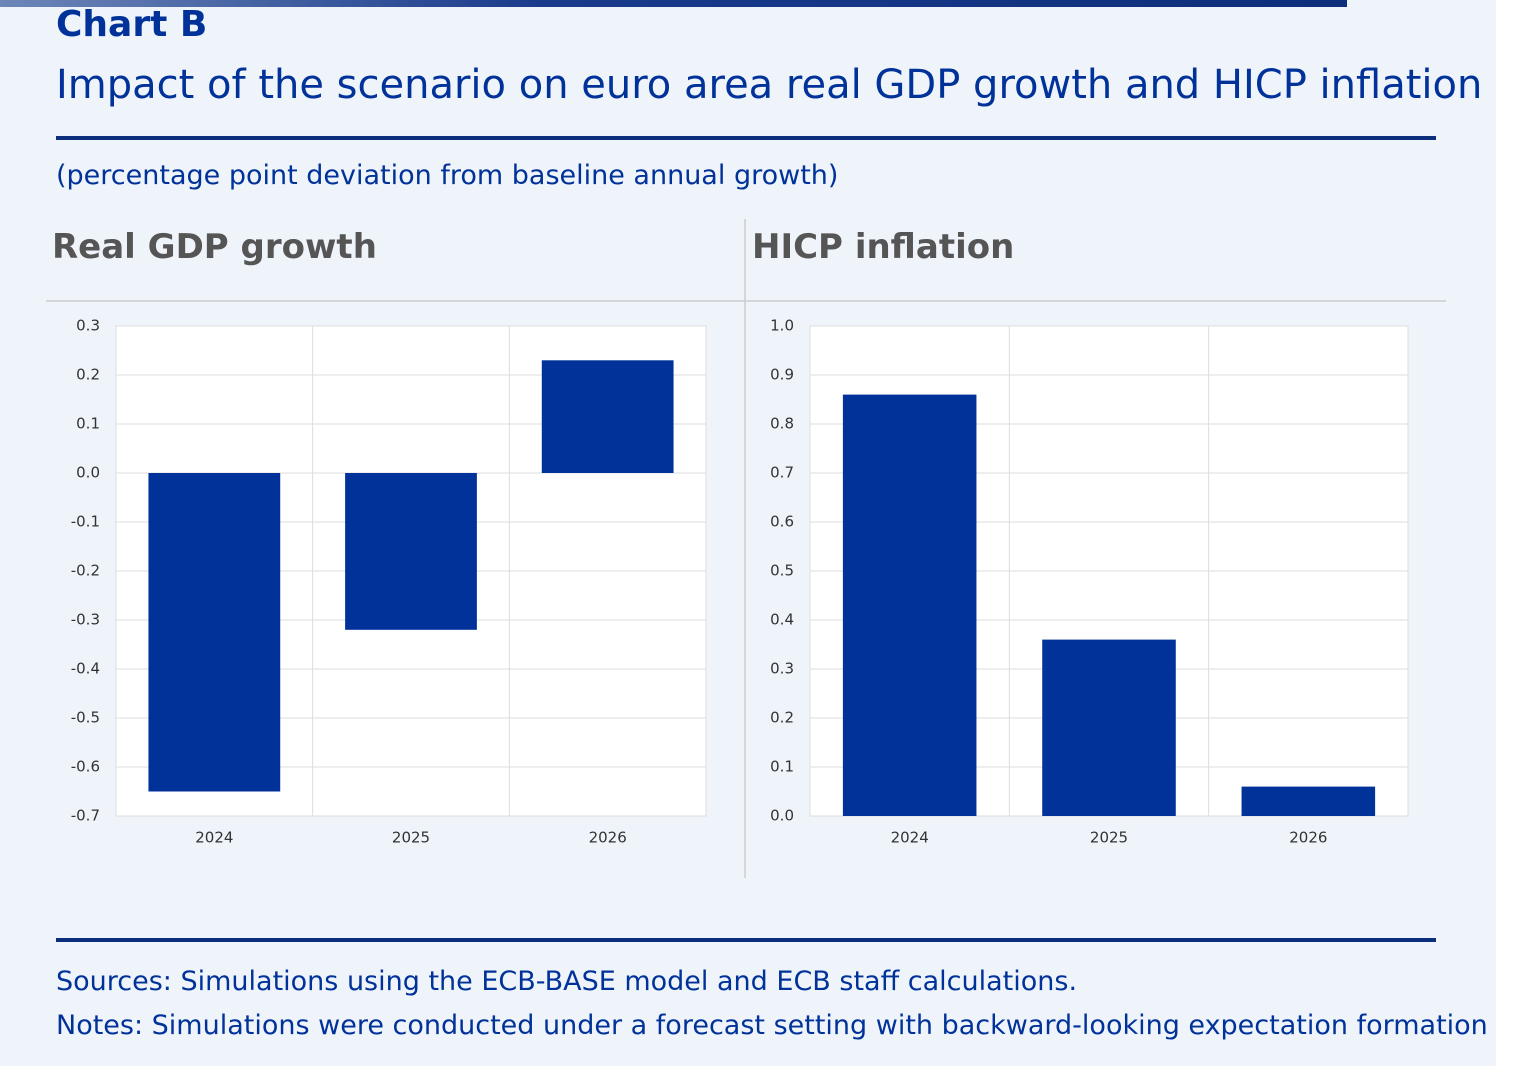 The image size is (1516, 1066). I want to click on y-tick-label: -0.7, so click(85, 816).